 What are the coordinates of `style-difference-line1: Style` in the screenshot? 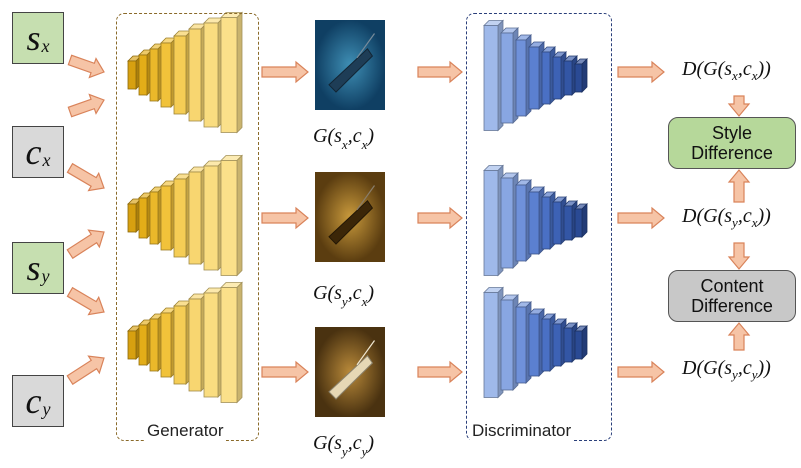 It's located at (732, 133).